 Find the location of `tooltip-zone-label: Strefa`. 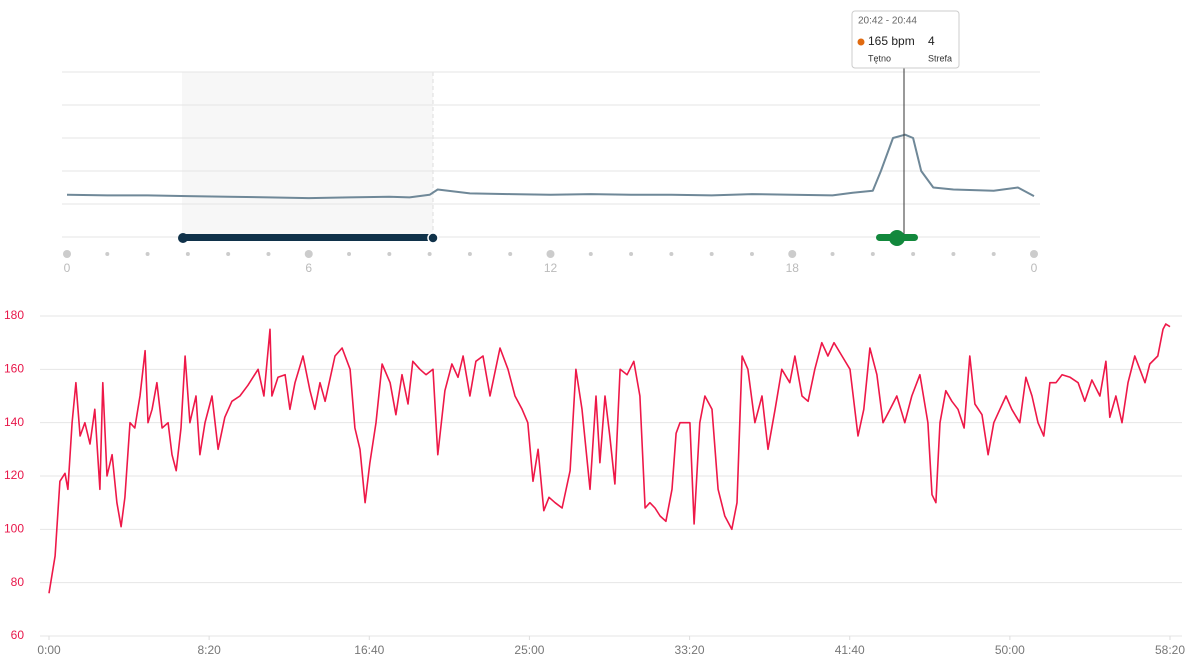

tooltip-zone-label: Strefa is located at coordinates (940, 58).